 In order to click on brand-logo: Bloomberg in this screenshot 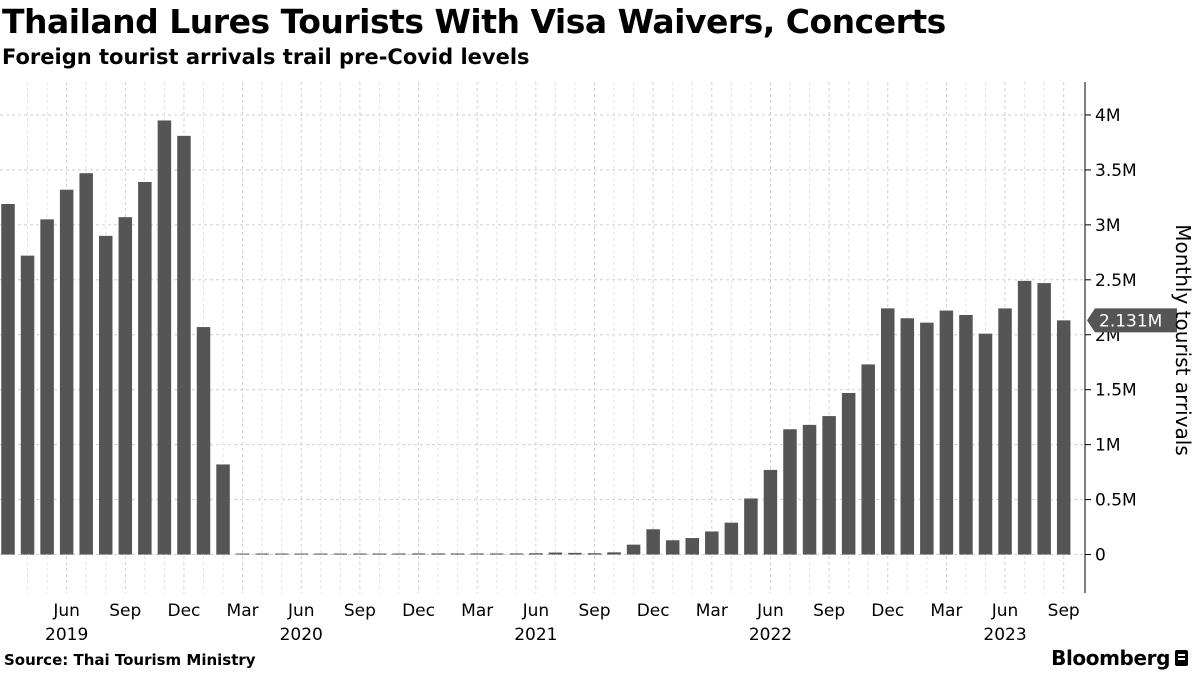, I will do `click(1119, 658)`.